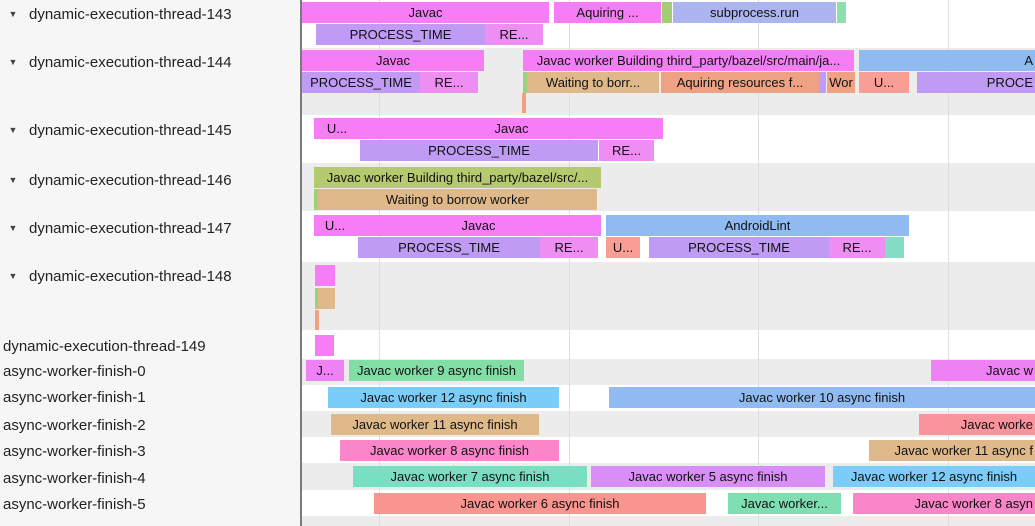 Image resolution: width=1035 pixels, height=526 pixels. I want to click on trace-slice: Javac worker 5 async finish, so click(708, 476).